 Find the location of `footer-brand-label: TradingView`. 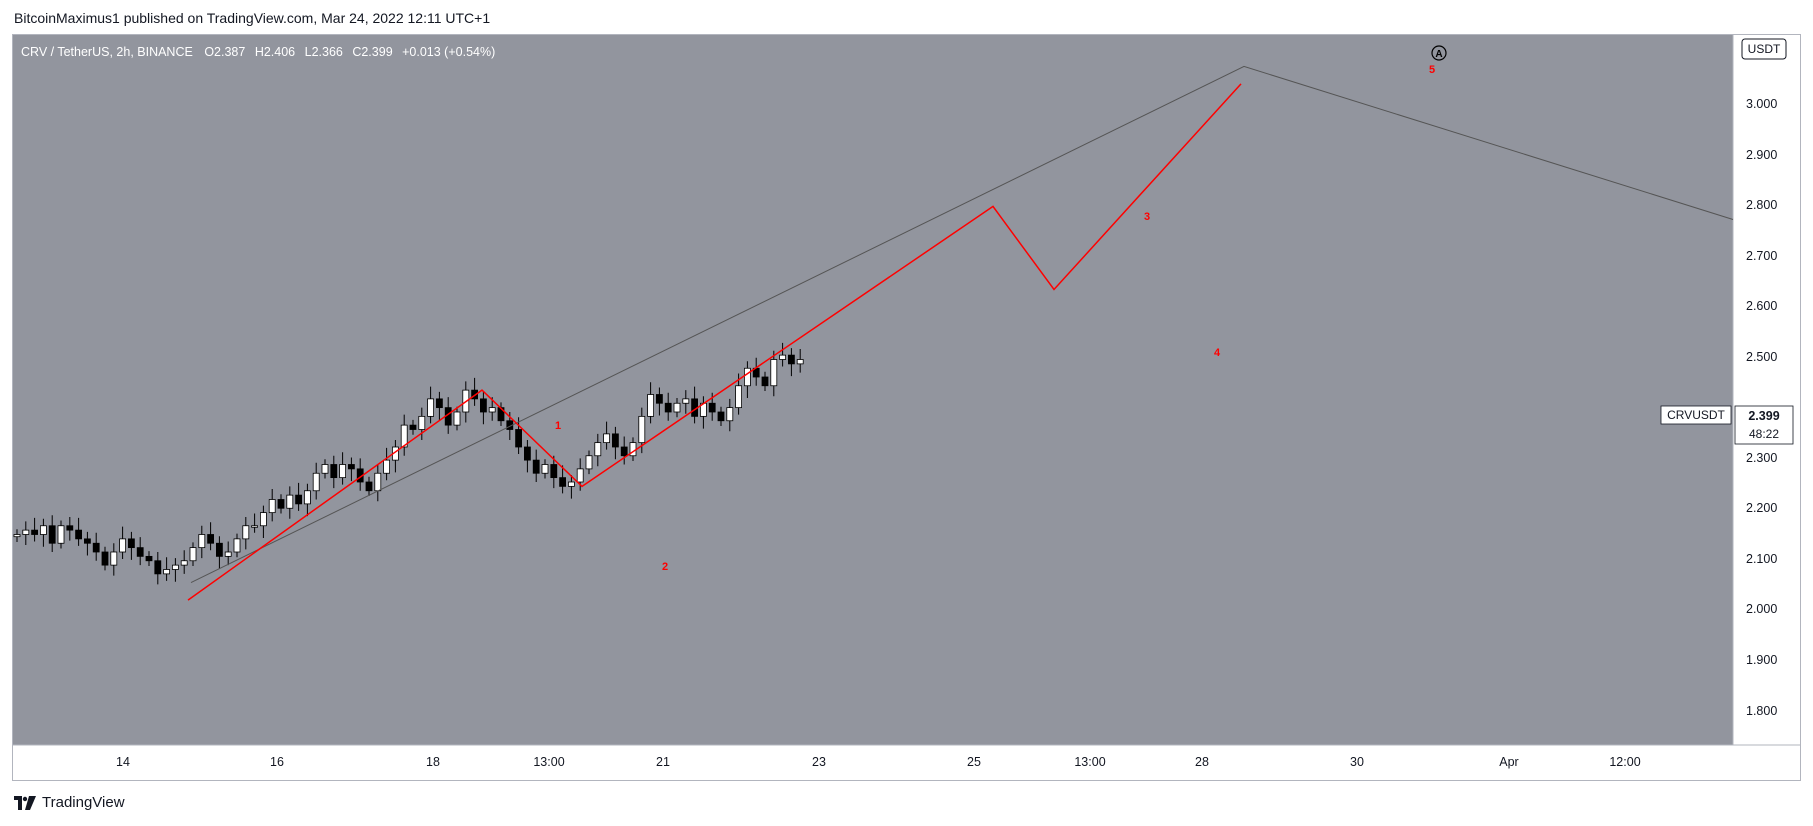

footer-brand-label: TradingView is located at coordinates (83, 802).